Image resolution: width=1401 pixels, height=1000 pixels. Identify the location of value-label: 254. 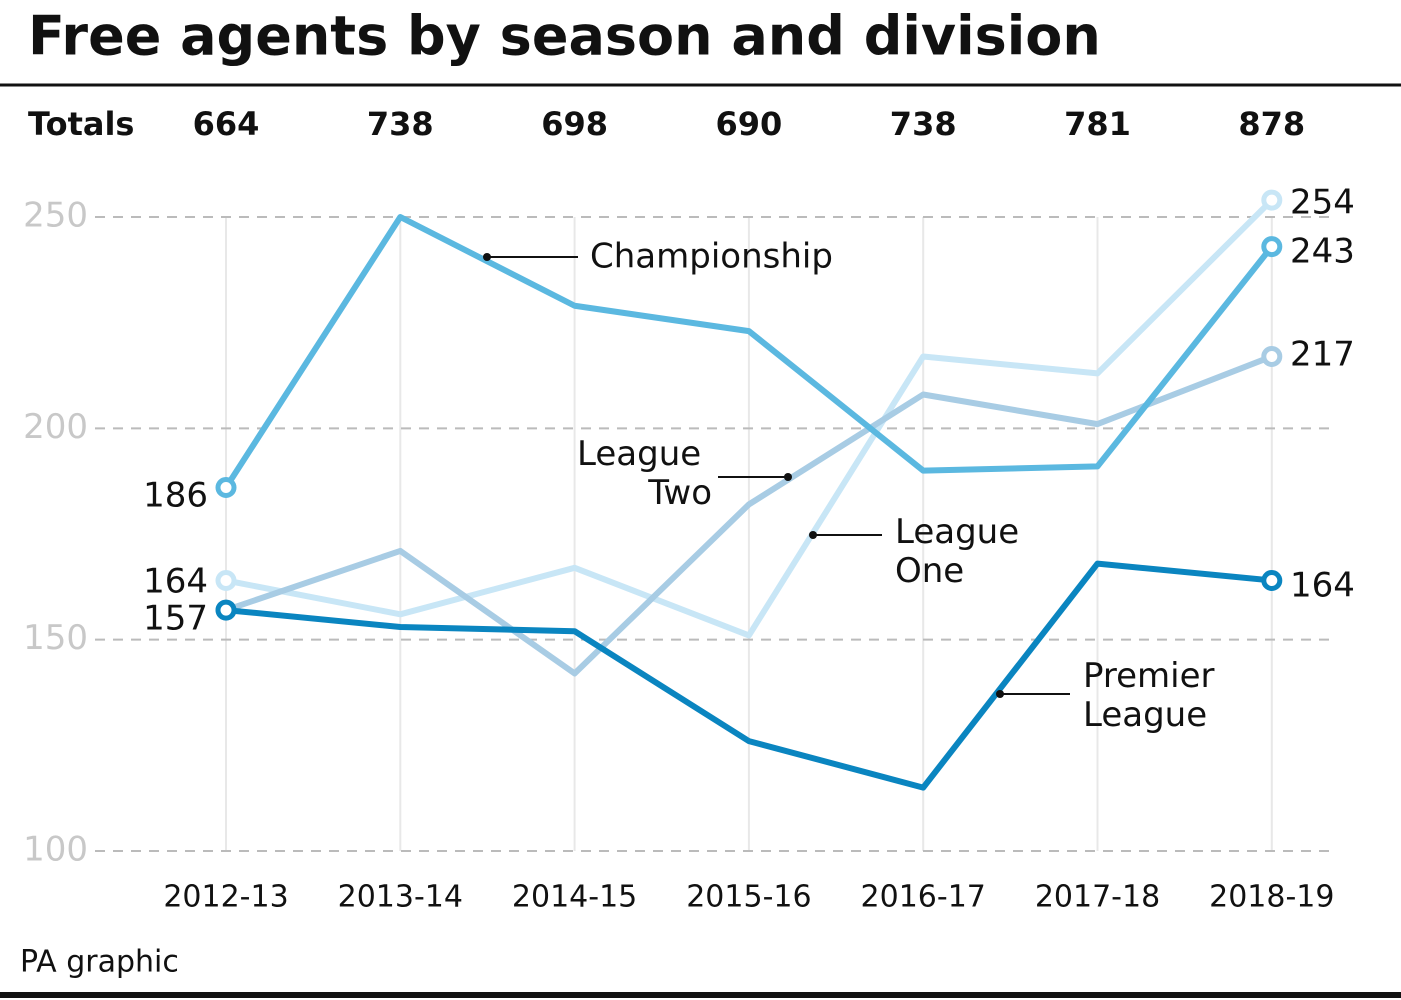
(1322, 203).